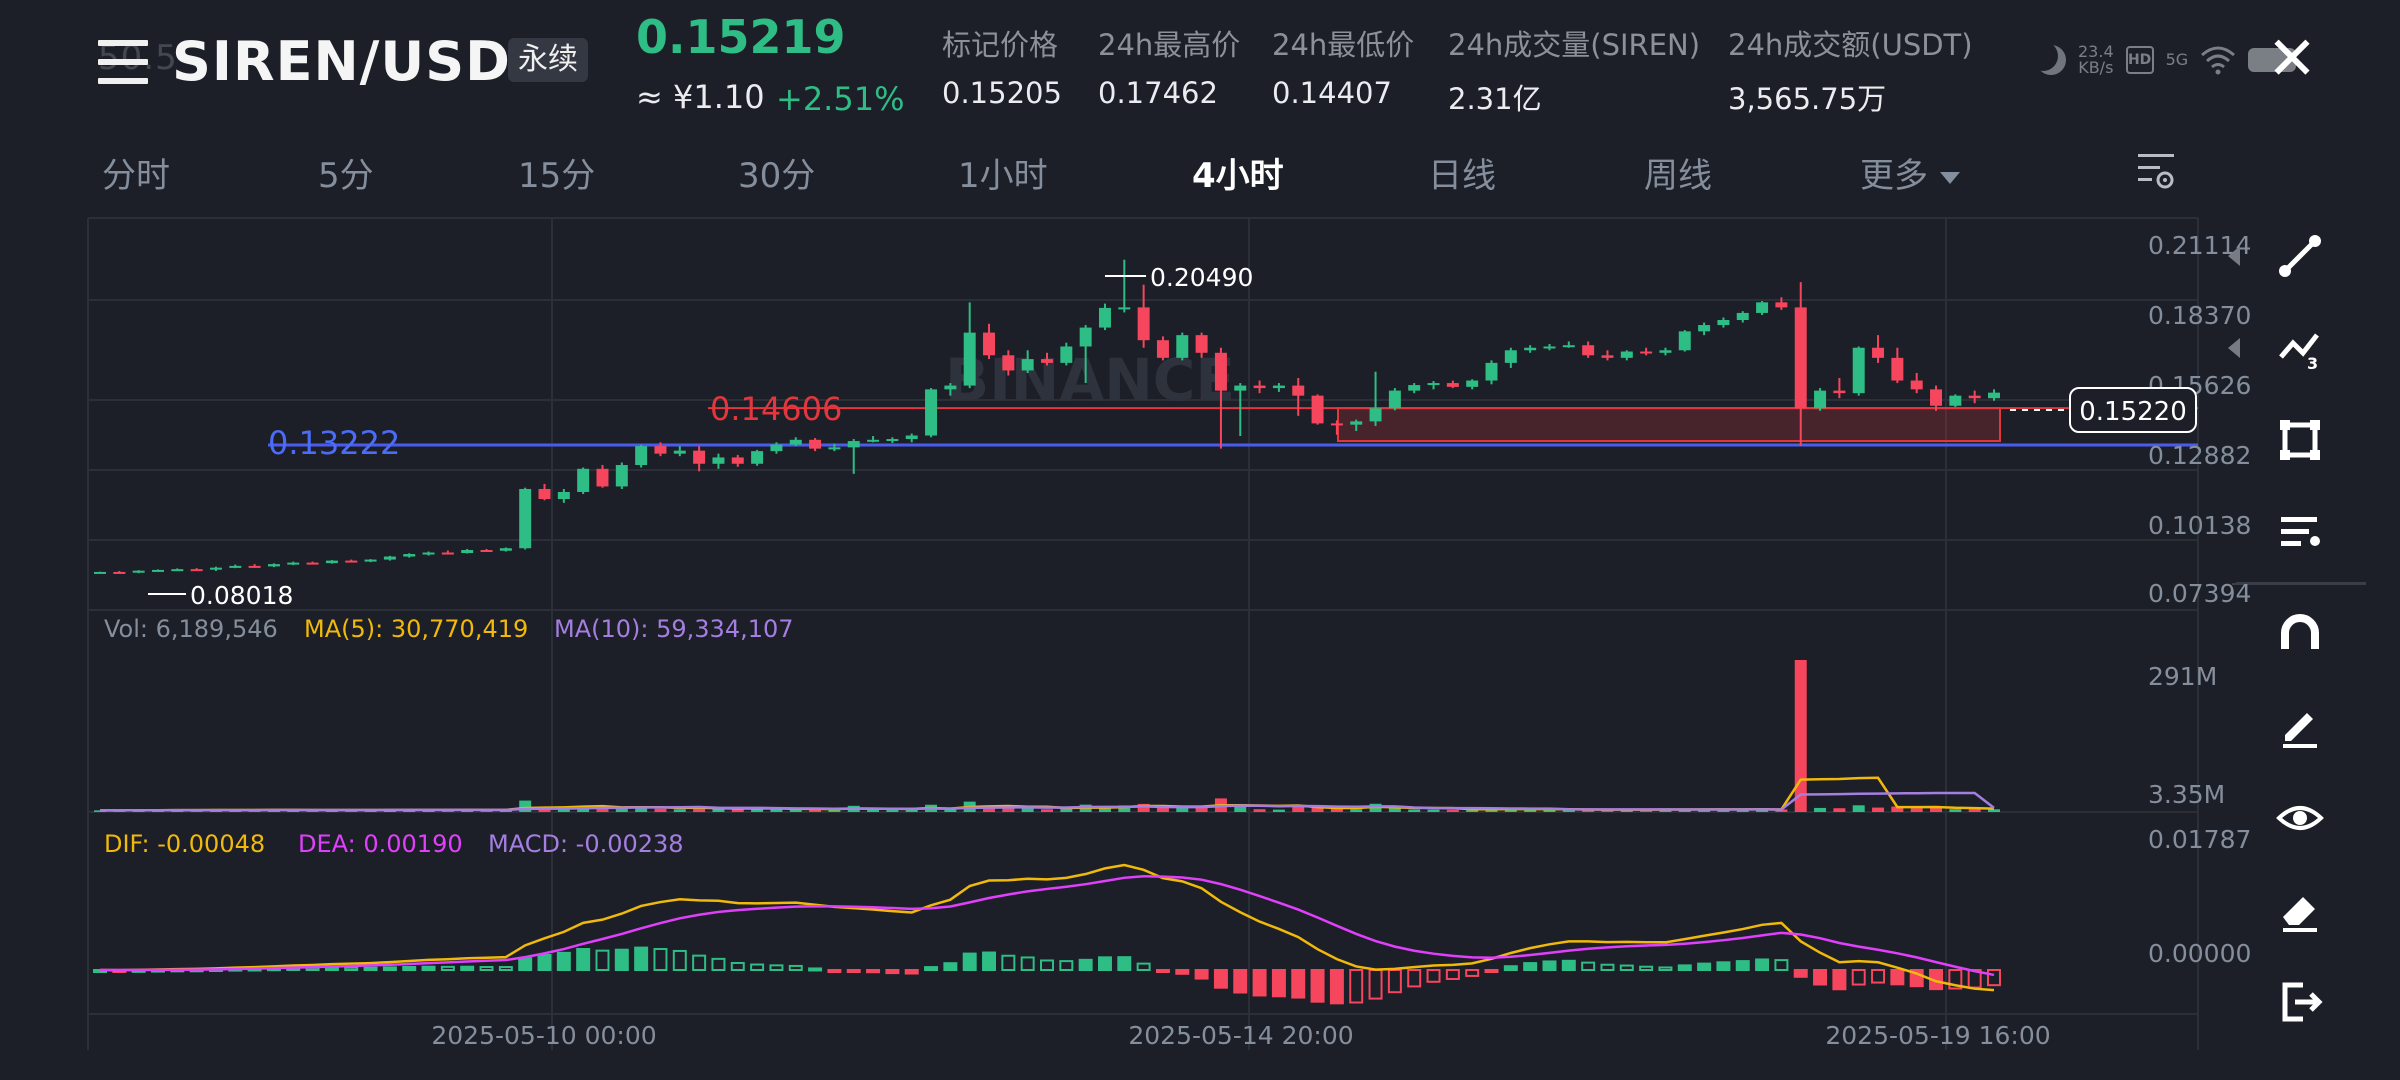 The image size is (2400, 1080). I want to click on macd-dea-line, so click(1047, 925).